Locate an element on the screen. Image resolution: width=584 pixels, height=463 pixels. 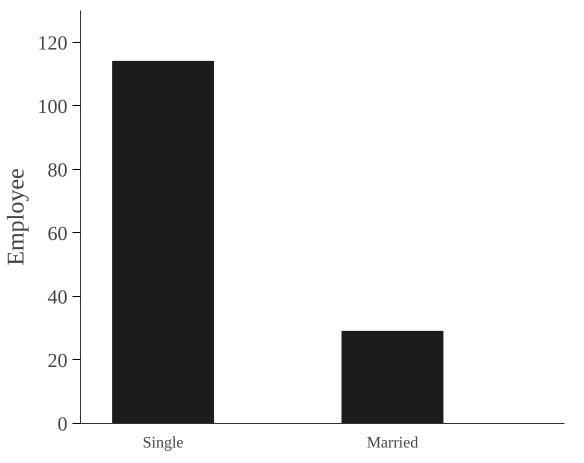
y-tick-label: 20 is located at coordinates (58, 361).